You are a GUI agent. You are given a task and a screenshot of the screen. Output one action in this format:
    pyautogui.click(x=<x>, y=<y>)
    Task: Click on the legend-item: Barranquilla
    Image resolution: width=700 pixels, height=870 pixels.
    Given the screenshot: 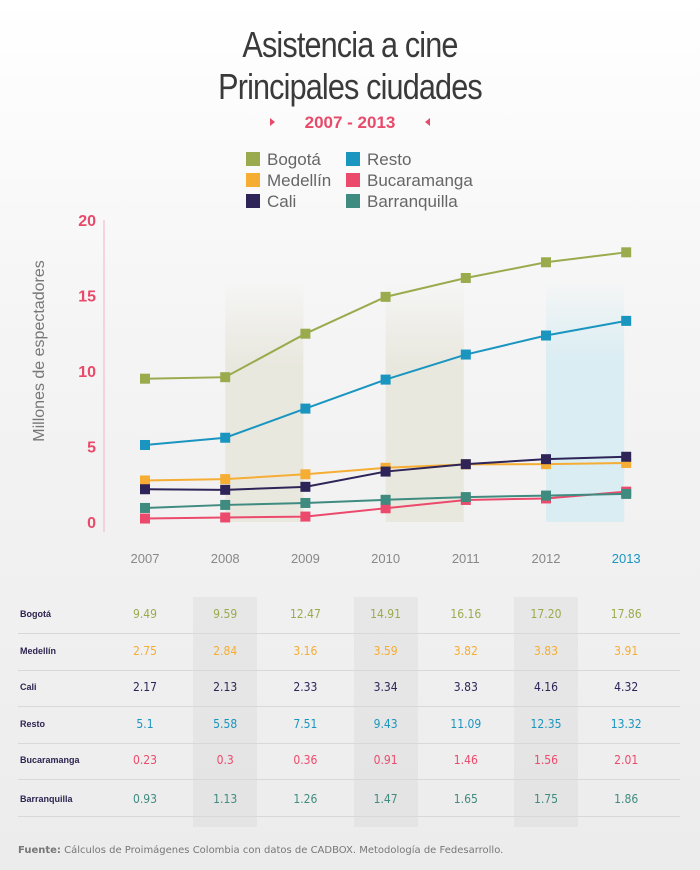 What is the action you would take?
    pyautogui.click(x=402, y=202)
    